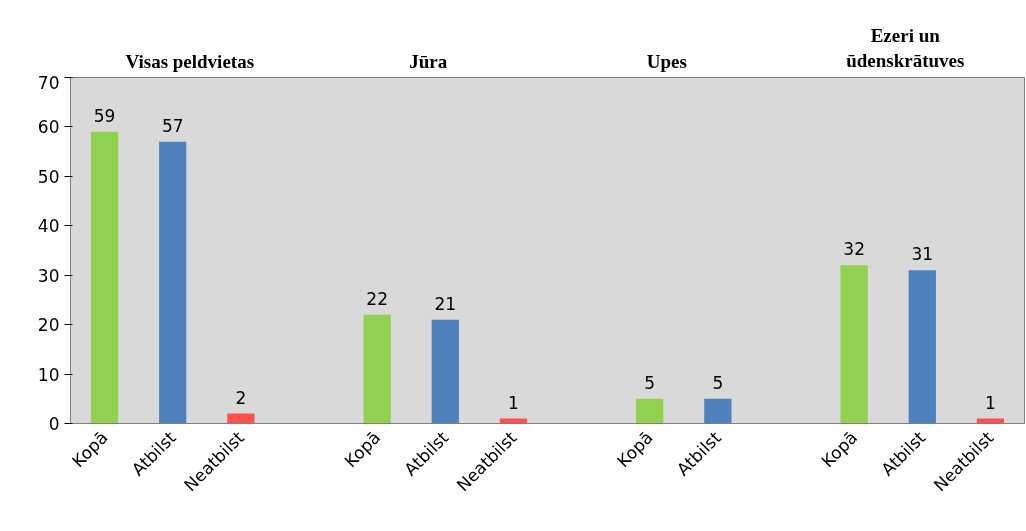 The height and width of the screenshot is (531, 1026). I want to click on text: Upes, so click(666, 61).